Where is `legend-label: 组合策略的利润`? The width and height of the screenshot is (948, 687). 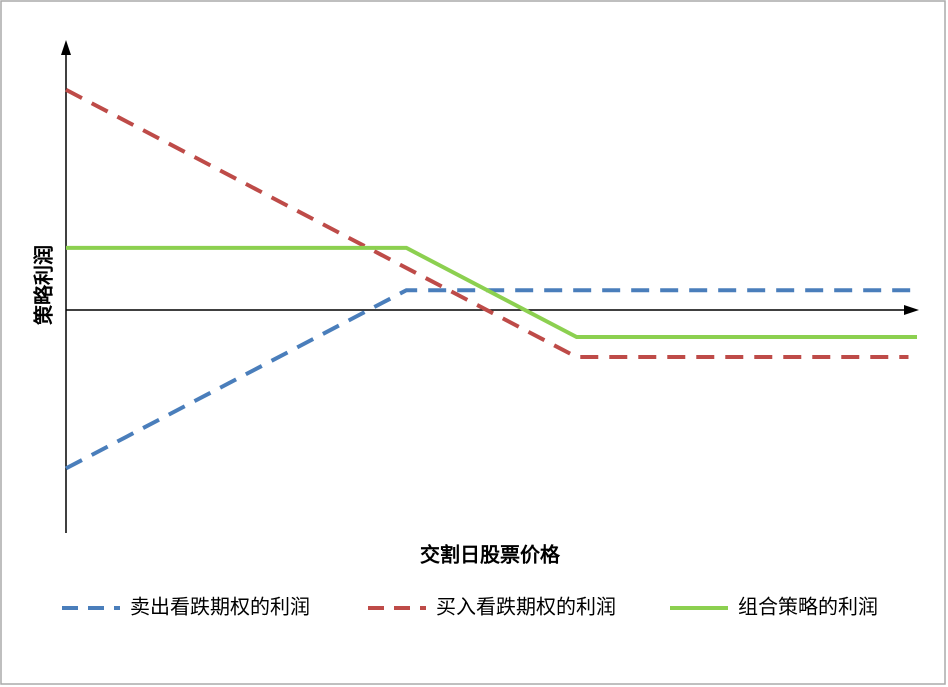 legend-label: 组合策略的利润 is located at coordinates (808, 607).